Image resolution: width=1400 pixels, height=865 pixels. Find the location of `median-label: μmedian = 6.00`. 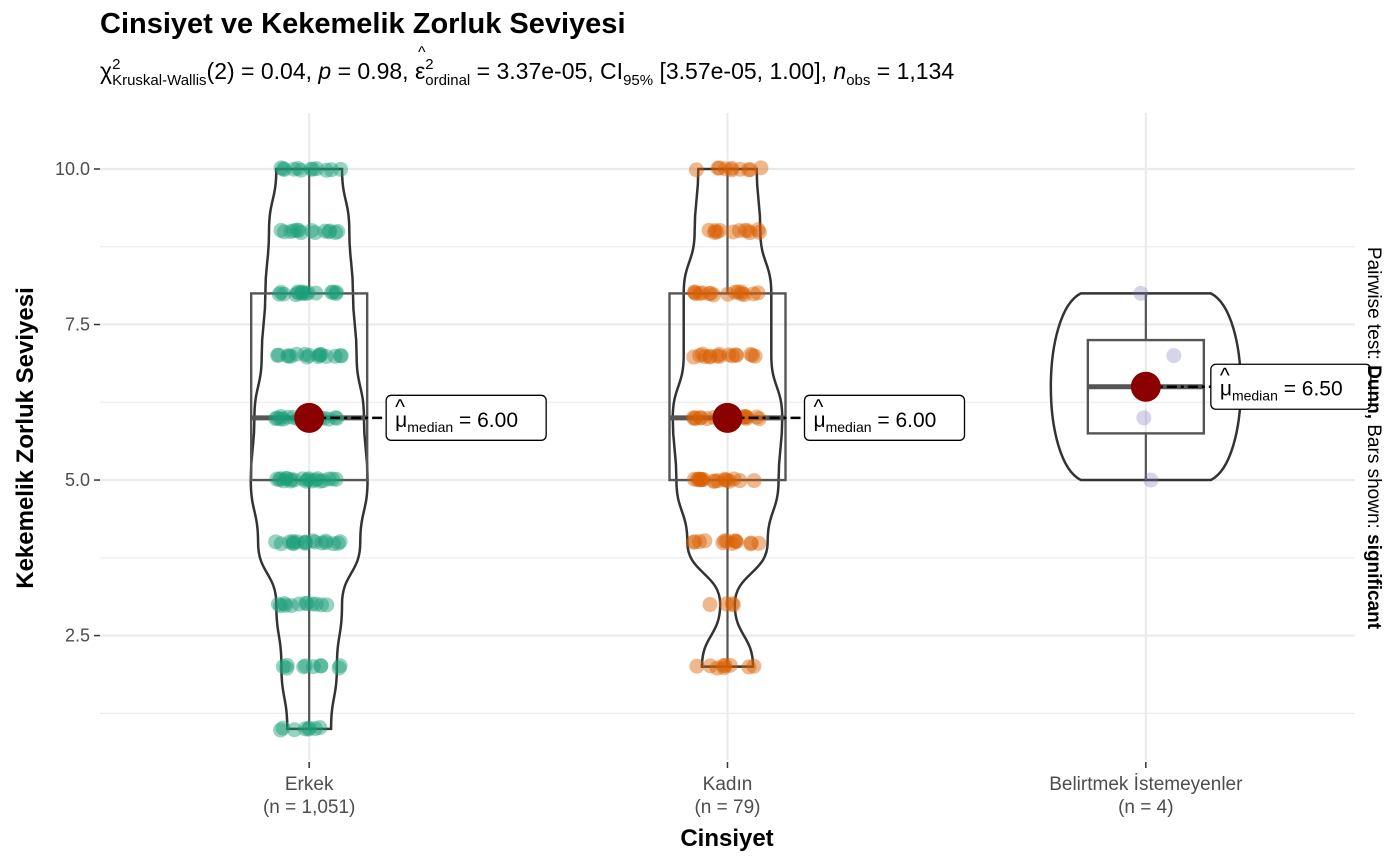

median-label: μmedian = 6.00 is located at coordinates (456, 422).